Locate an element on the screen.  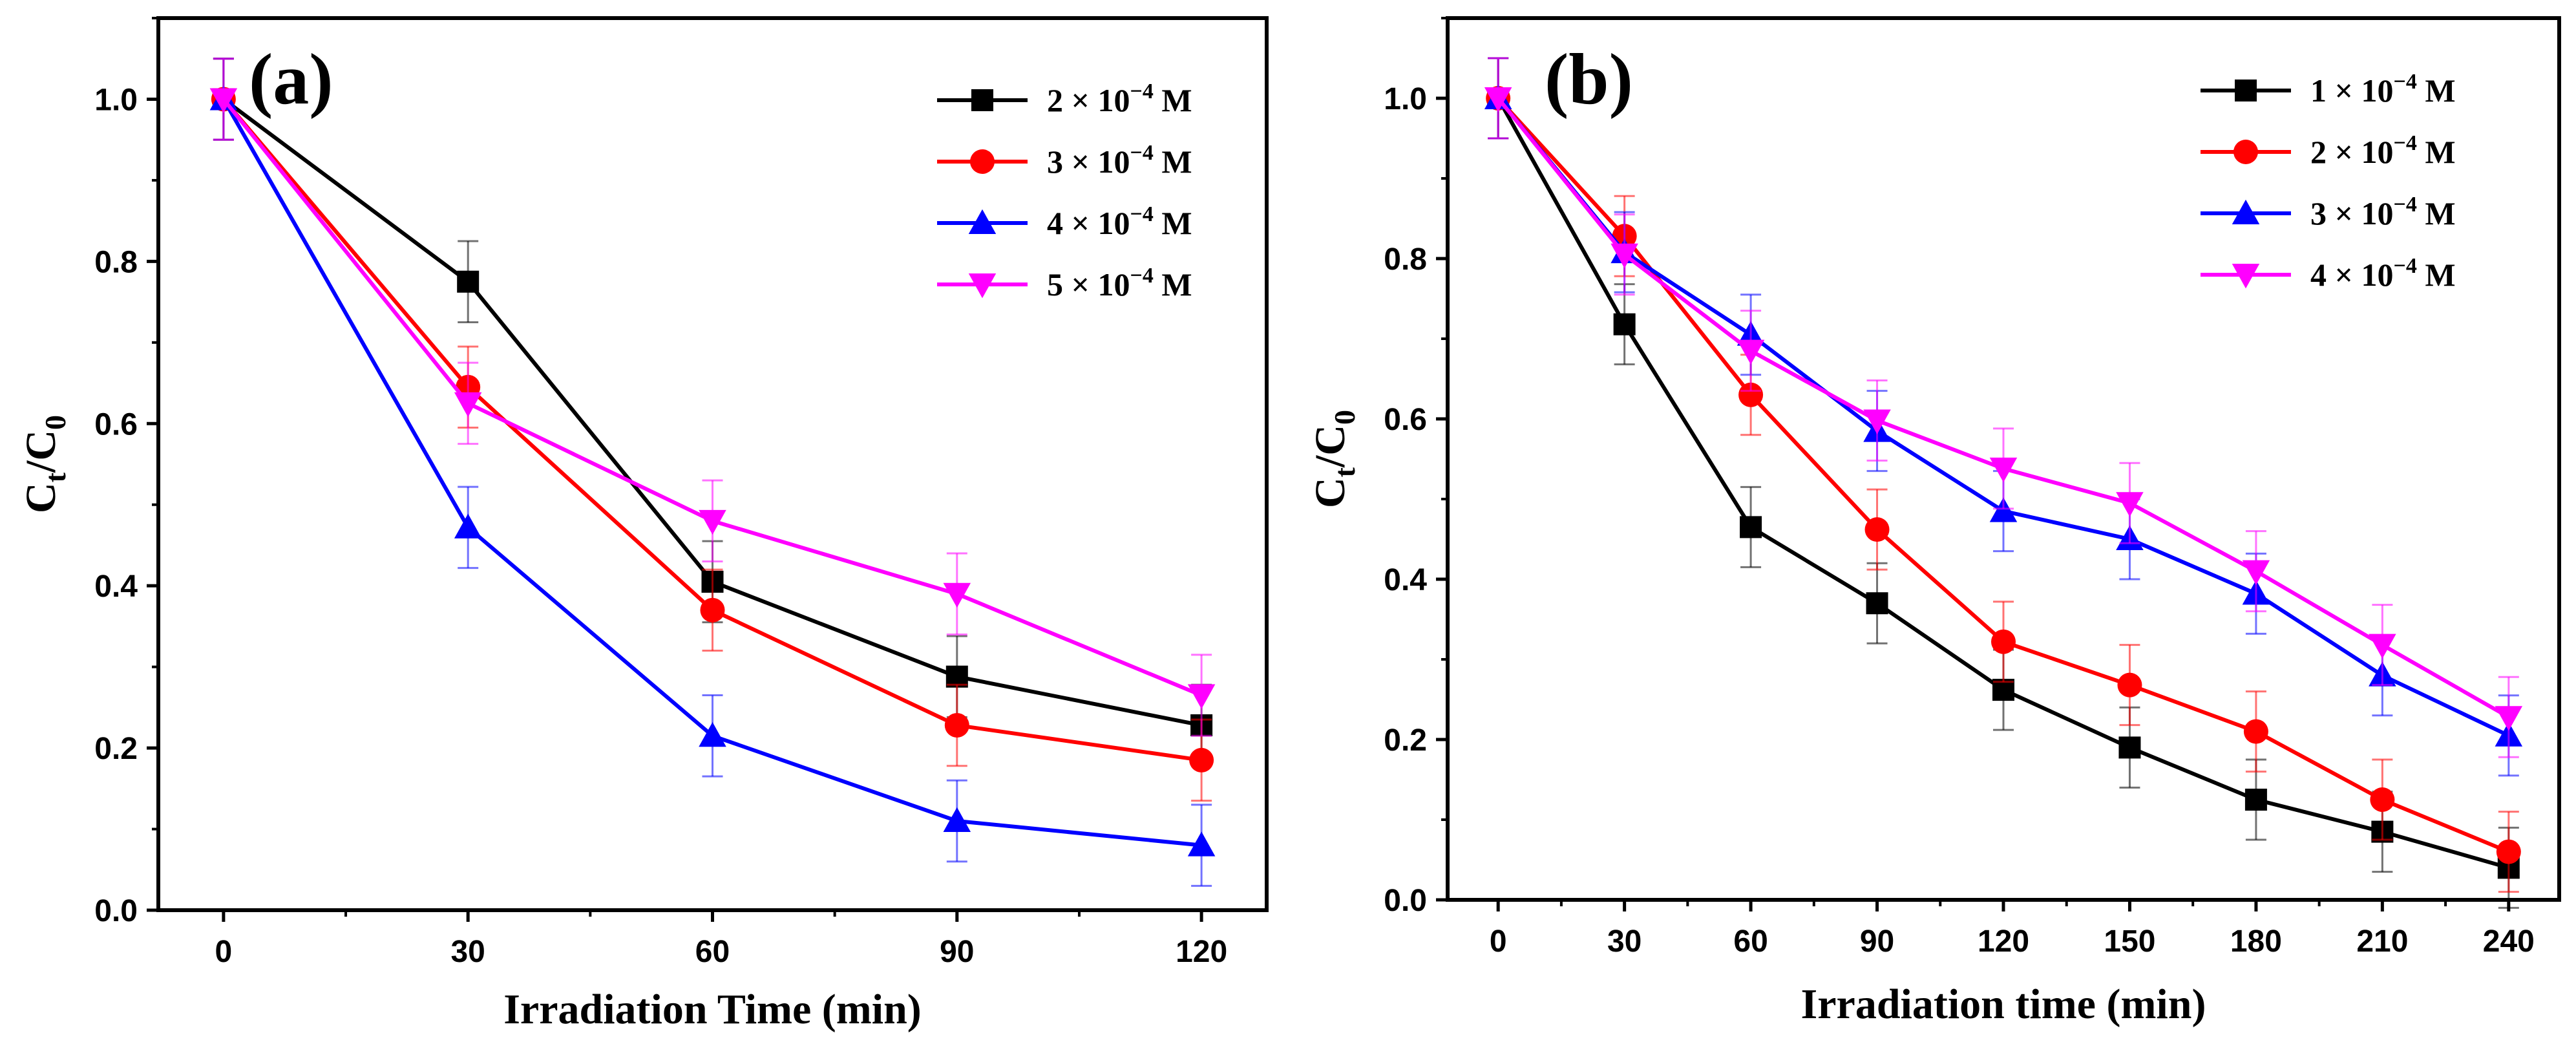
x-tick-label: 210 is located at coordinates (2382, 941).